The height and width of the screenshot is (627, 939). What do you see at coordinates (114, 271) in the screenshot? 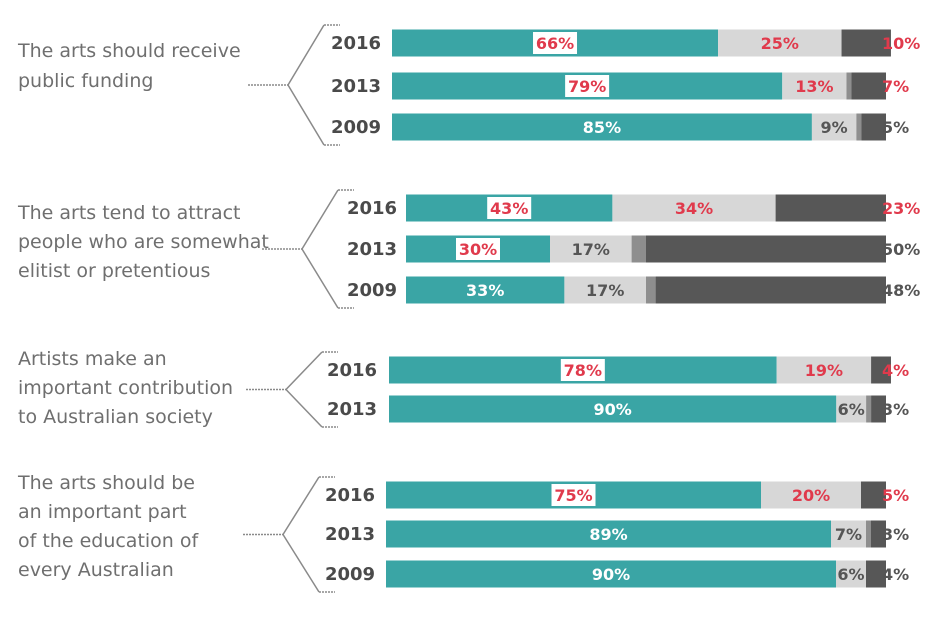
I see `statement-label-line: elitist or pretentious` at bounding box center [114, 271].